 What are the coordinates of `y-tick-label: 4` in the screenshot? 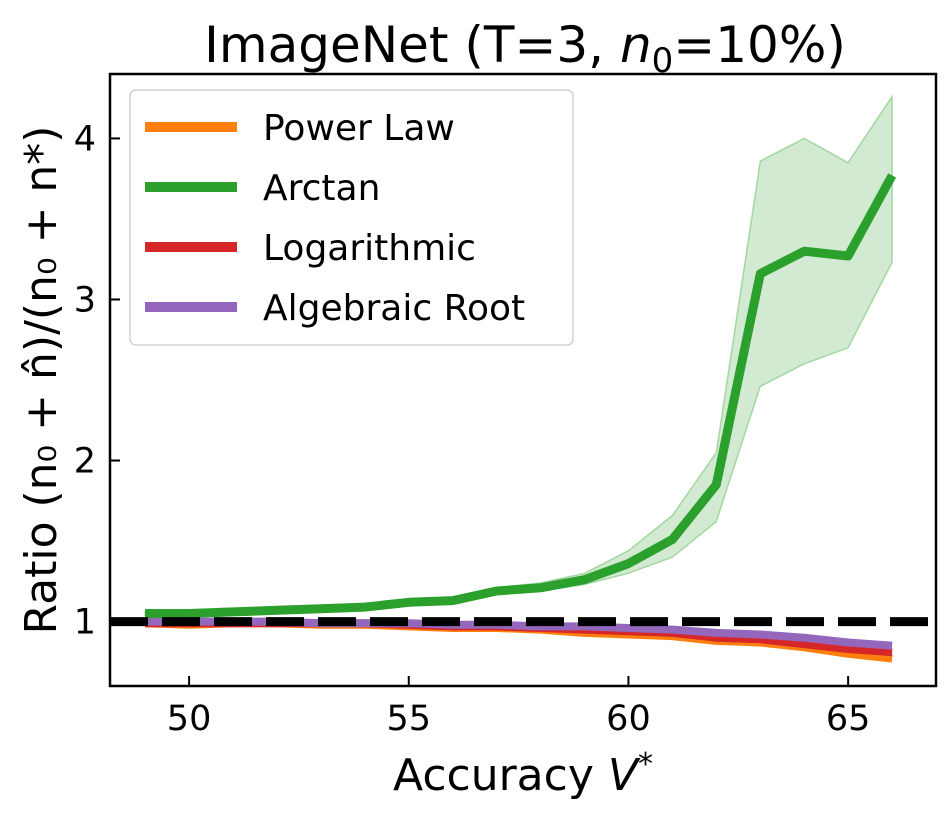 It's located at (85, 139).